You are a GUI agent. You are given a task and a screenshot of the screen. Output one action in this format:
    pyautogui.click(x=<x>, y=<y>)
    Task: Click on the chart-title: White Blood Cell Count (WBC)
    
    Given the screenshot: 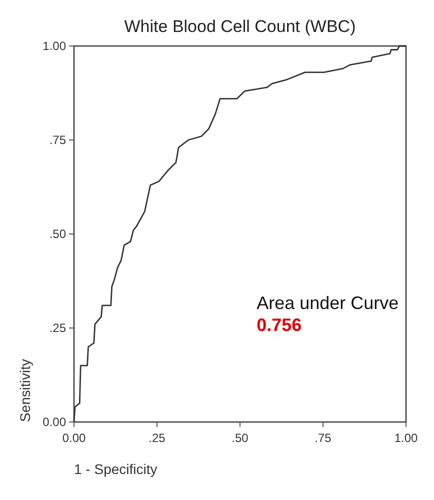 What is the action you would take?
    pyautogui.click(x=240, y=26)
    